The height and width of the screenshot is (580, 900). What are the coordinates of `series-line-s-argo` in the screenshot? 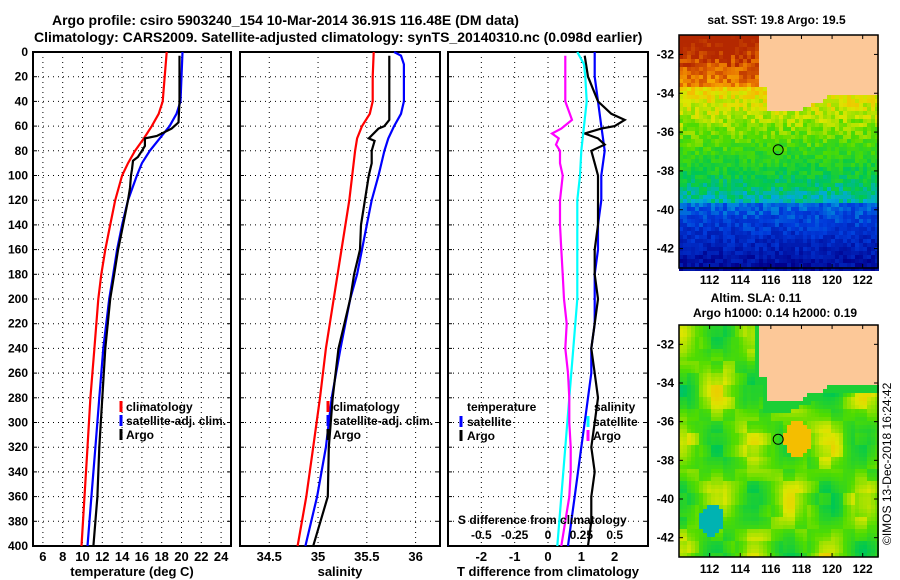 It's located at (561, 301).